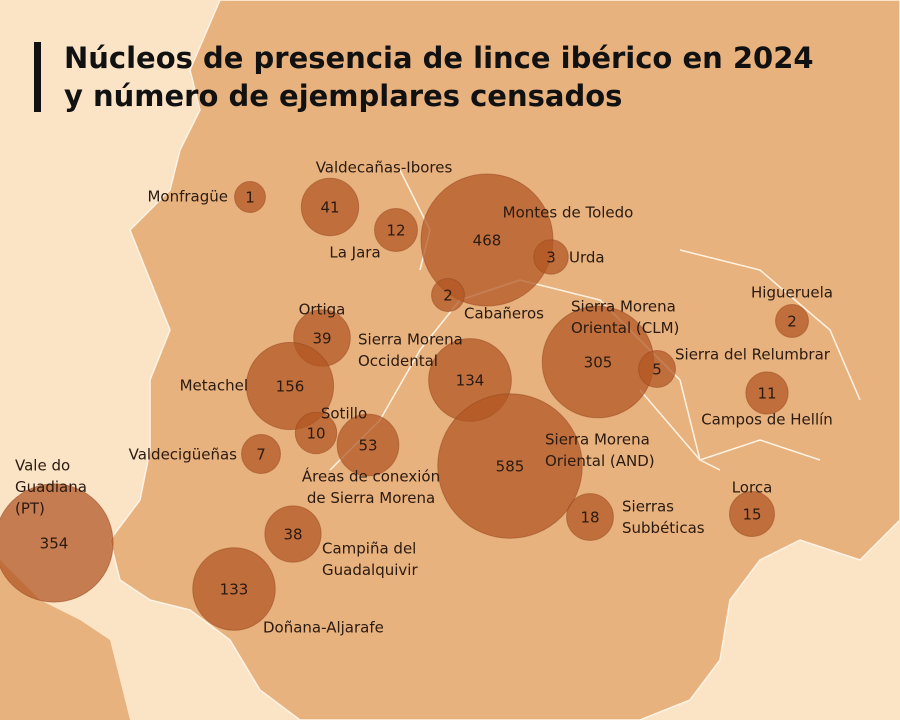 The width and height of the screenshot is (900, 720). I want to click on bubble-value: 18, so click(589, 518).